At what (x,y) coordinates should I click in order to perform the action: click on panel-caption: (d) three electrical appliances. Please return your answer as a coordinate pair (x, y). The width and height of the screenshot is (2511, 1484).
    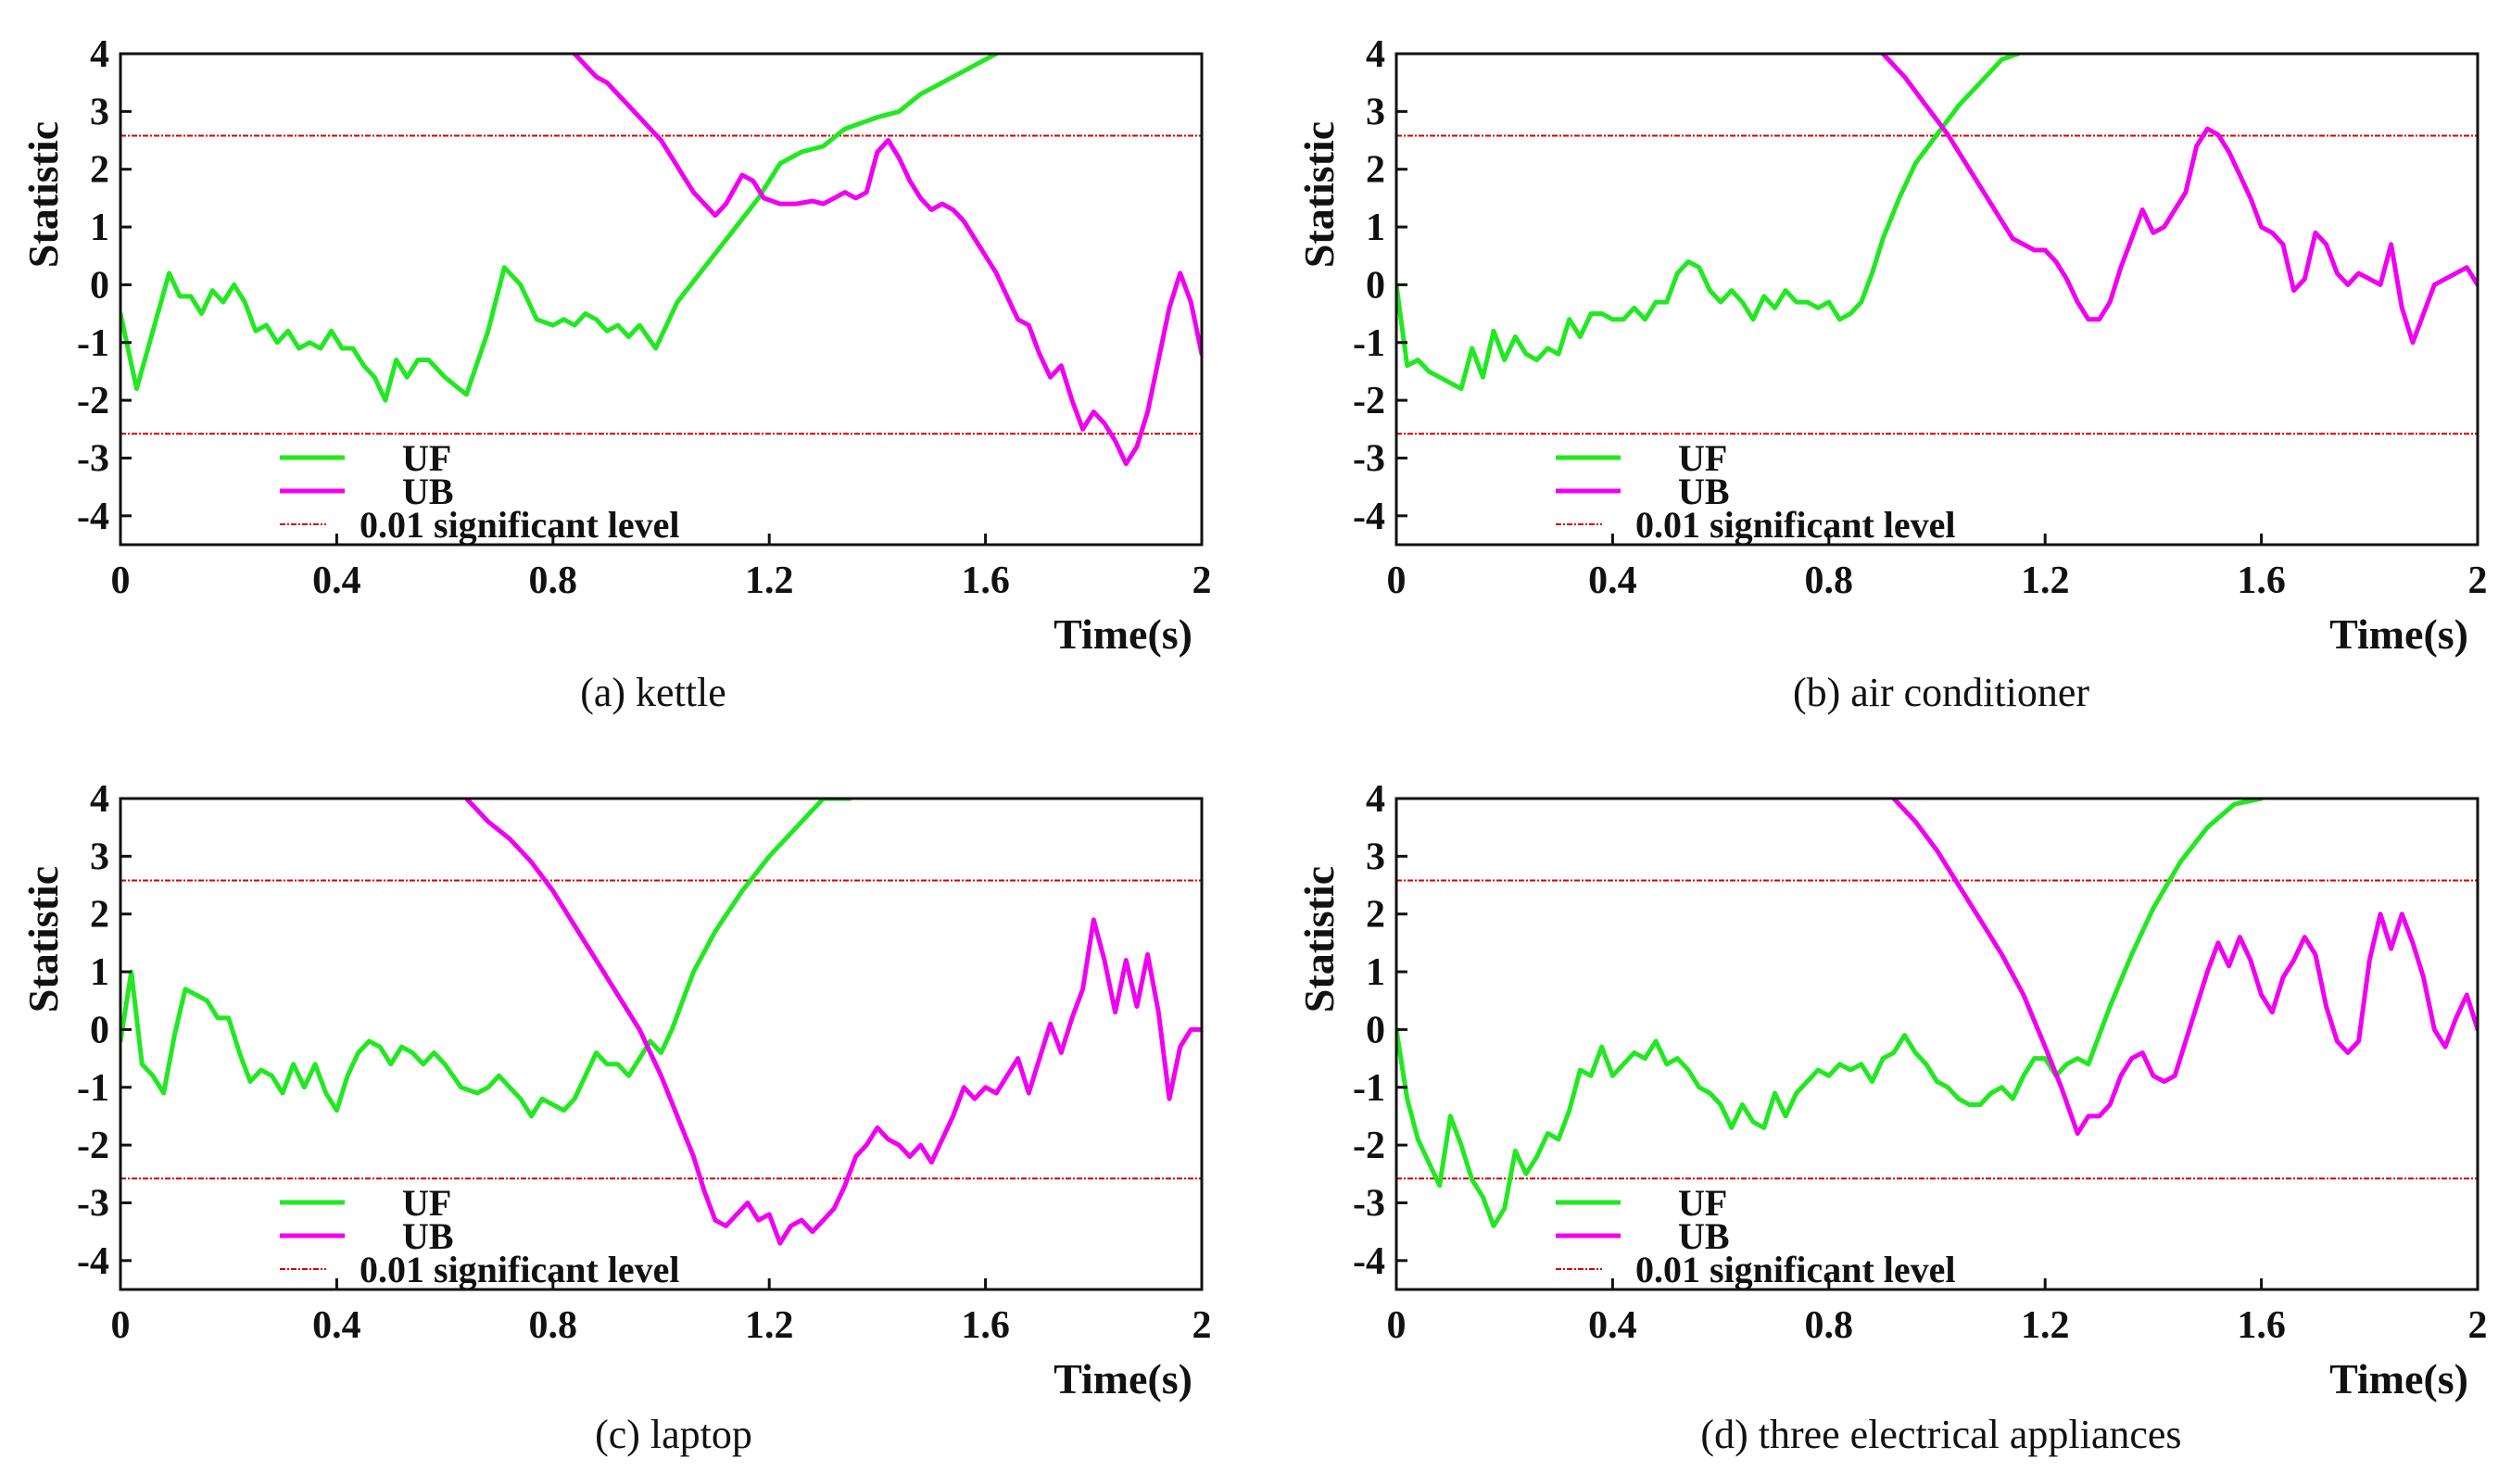
    Looking at the image, I should click on (1941, 1434).